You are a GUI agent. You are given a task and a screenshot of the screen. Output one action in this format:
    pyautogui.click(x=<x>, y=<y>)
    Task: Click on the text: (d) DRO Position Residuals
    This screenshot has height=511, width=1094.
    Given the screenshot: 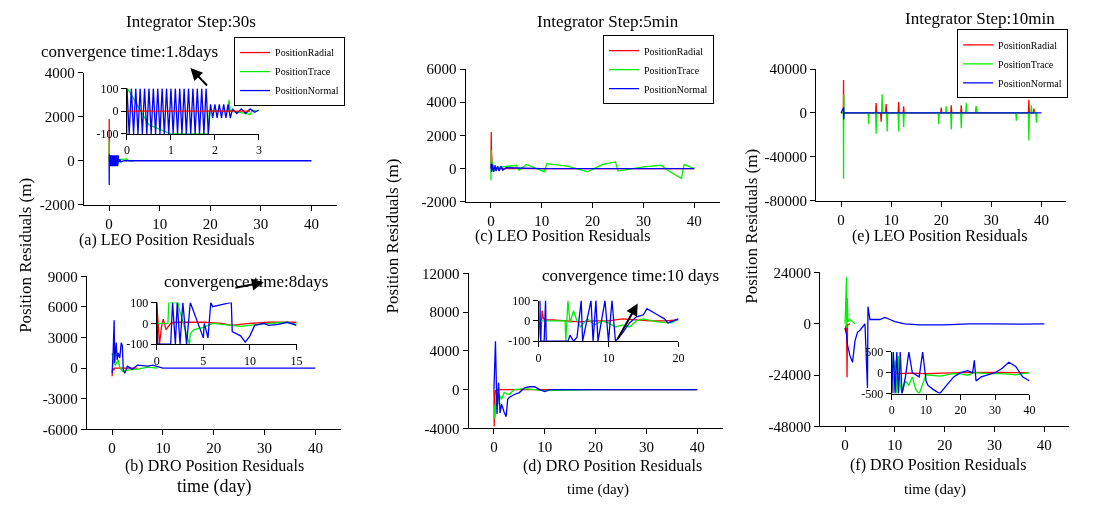 What is the action you would take?
    pyautogui.click(x=613, y=466)
    